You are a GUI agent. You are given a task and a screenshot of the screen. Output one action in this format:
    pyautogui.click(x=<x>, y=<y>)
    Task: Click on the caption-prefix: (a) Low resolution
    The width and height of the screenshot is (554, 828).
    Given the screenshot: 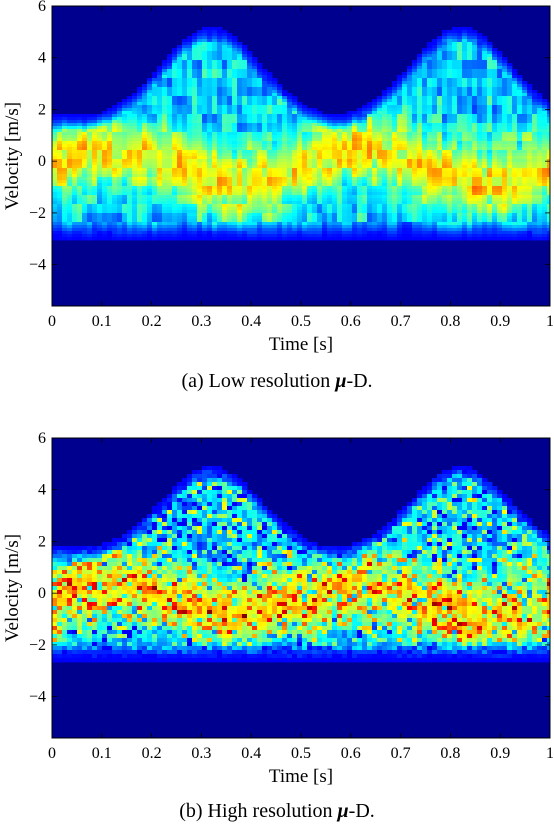 What is the action you would take?
    pyautogui.click(x=258, y=381)
    